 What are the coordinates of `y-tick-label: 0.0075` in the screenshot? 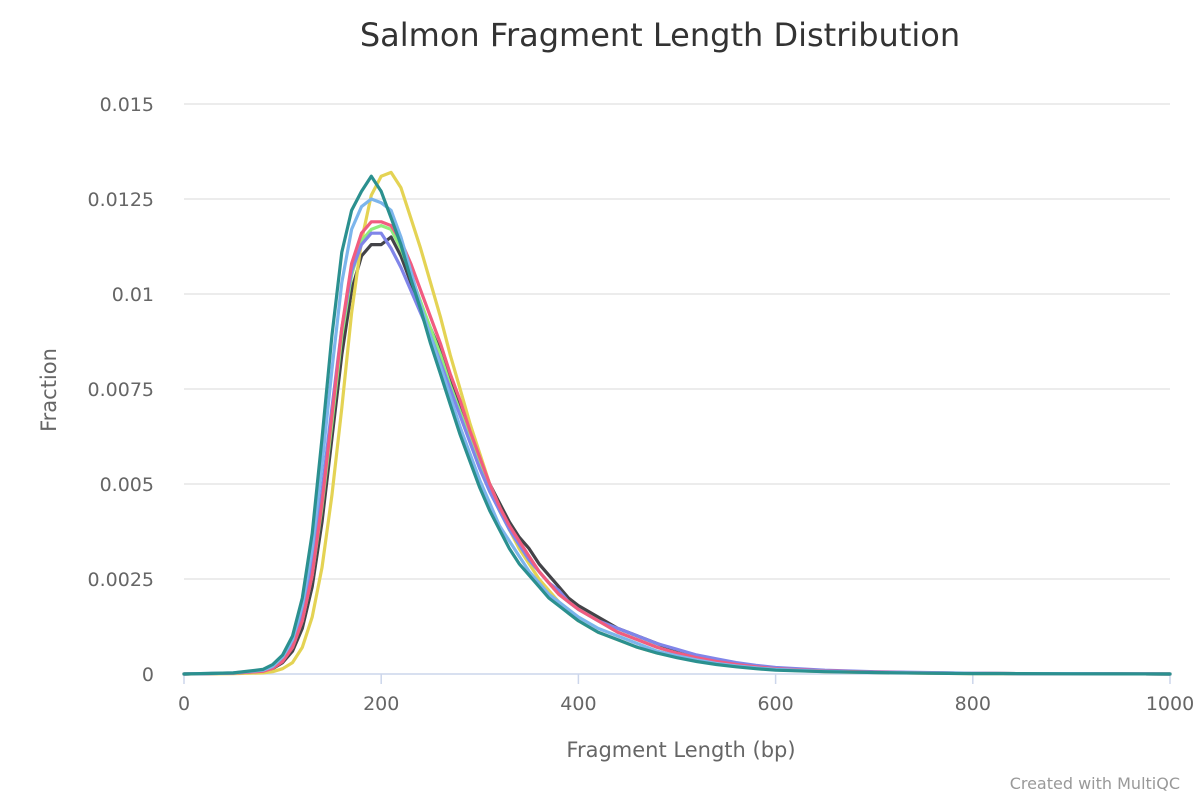 It's located at (121, 390).